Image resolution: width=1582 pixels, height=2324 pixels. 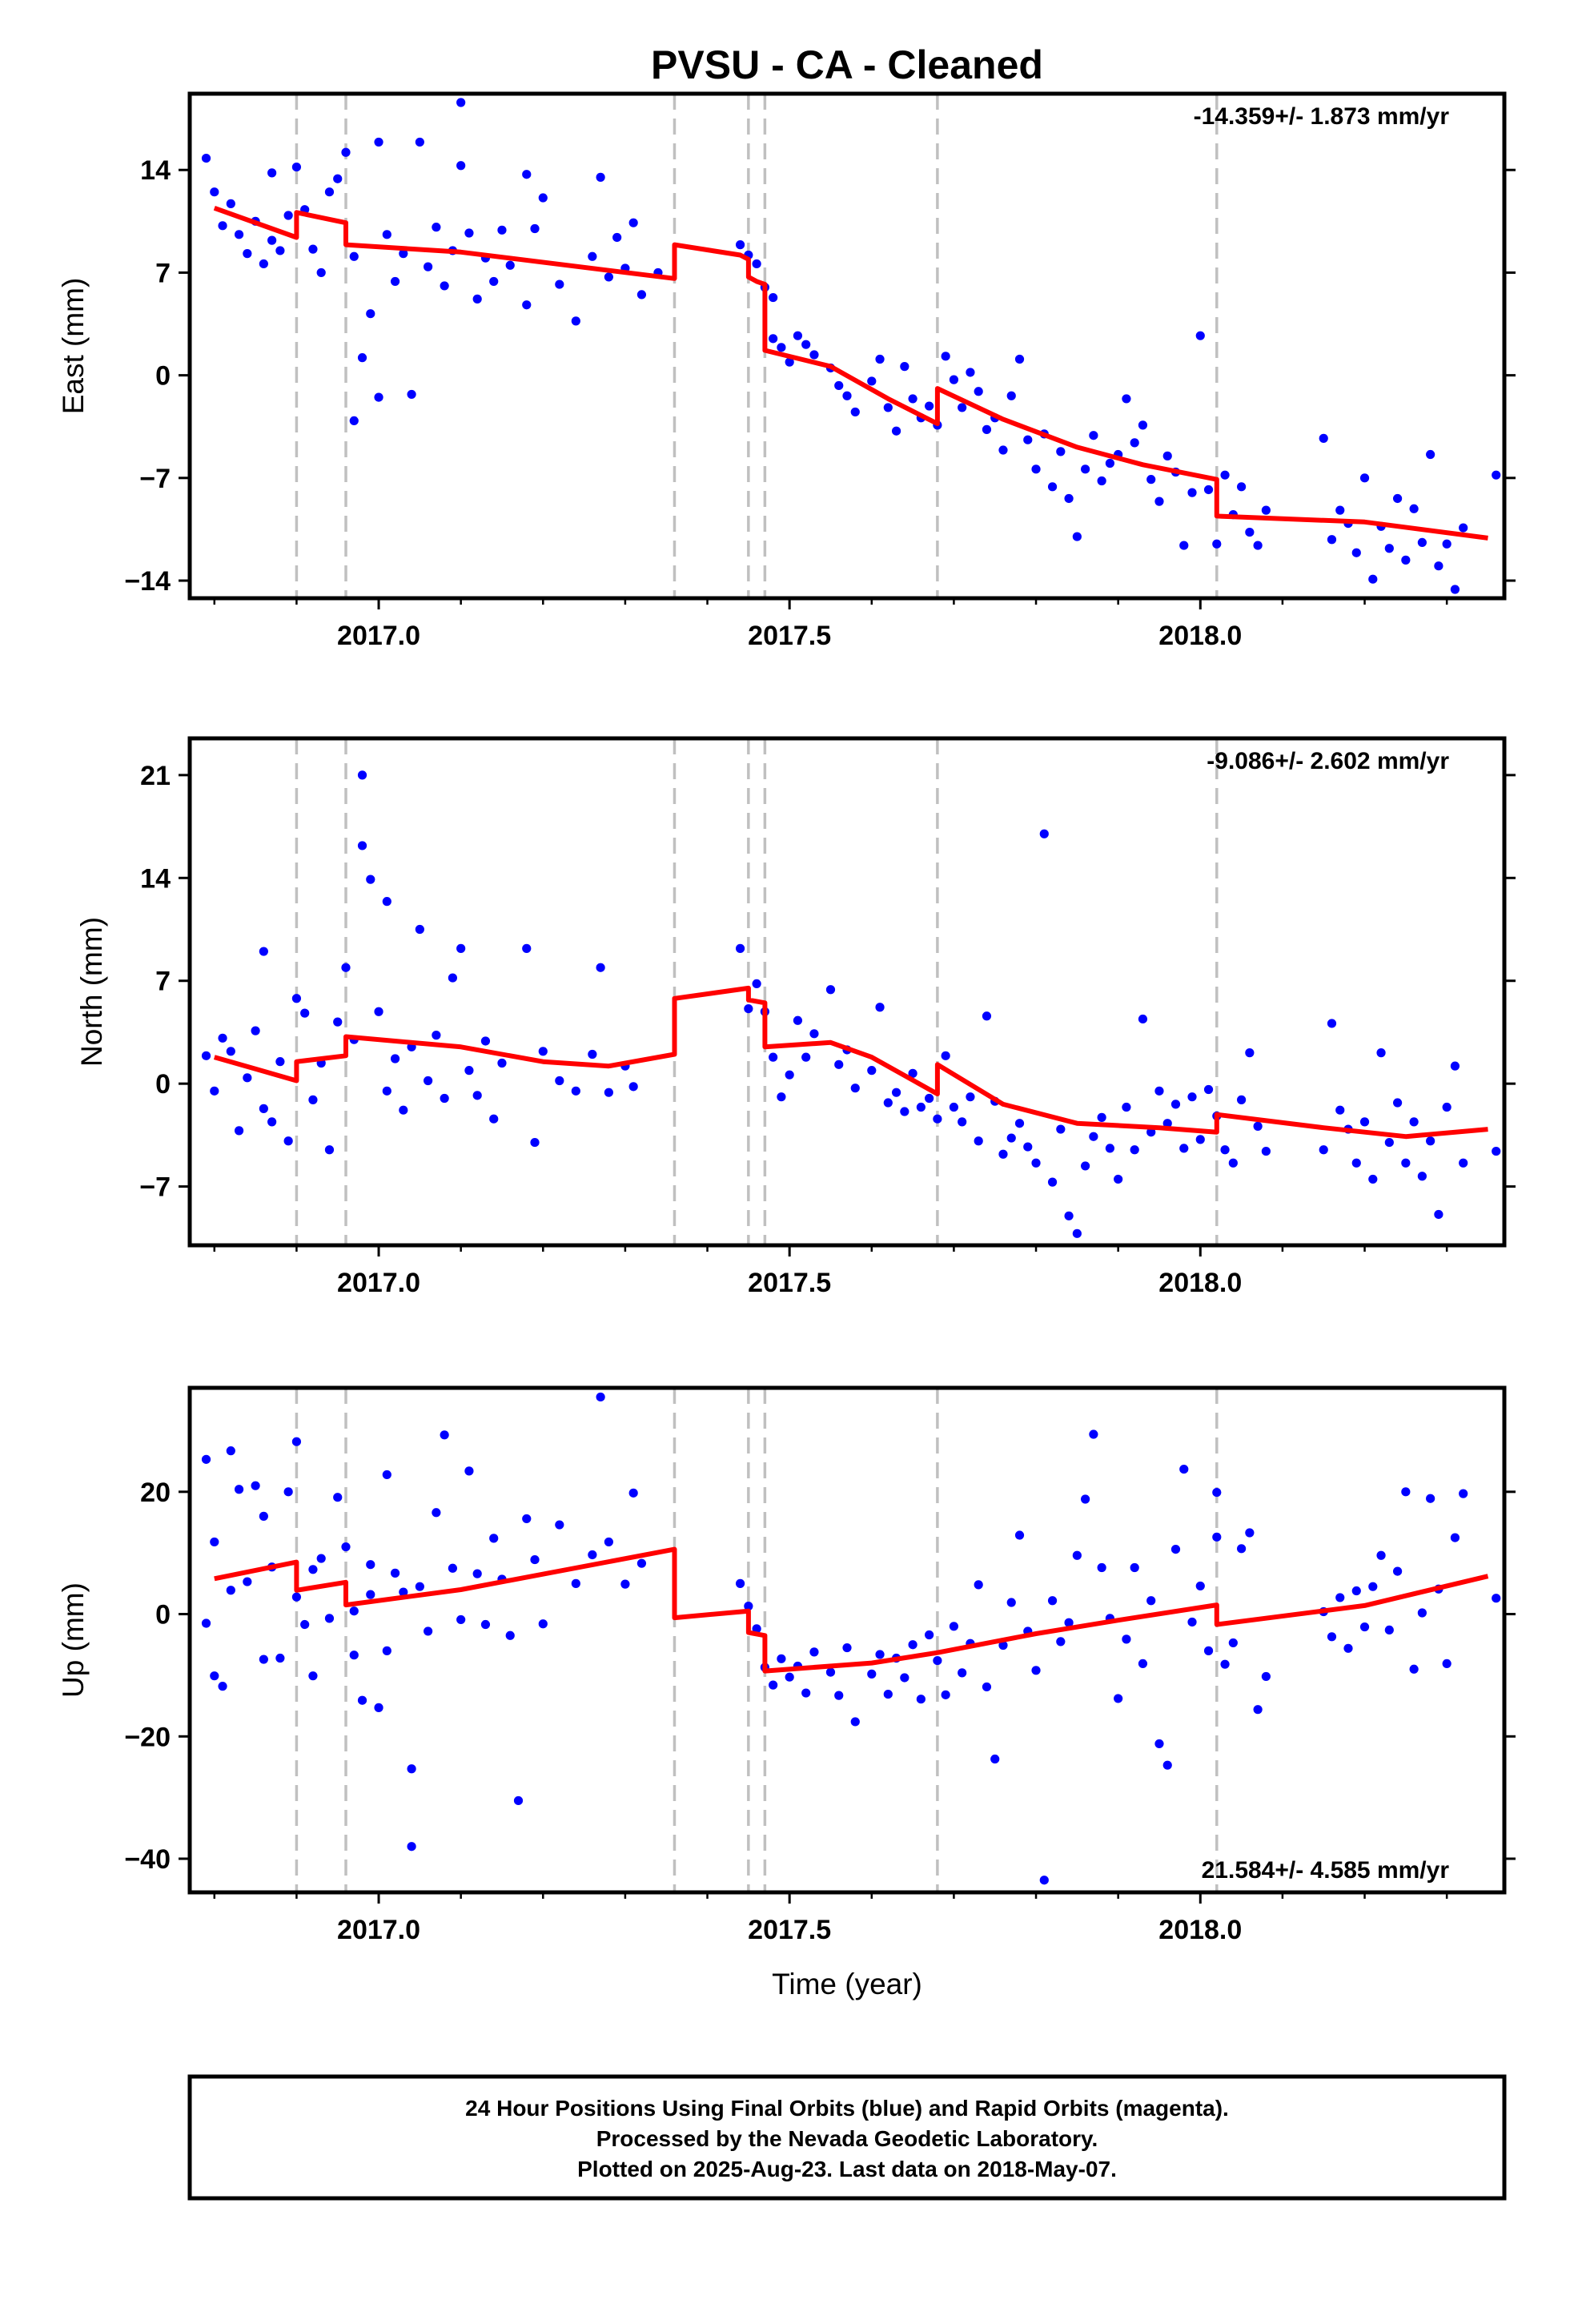 I want to click on x-tick-label-north-1: 2017.5, so click(x=790, y=1283).